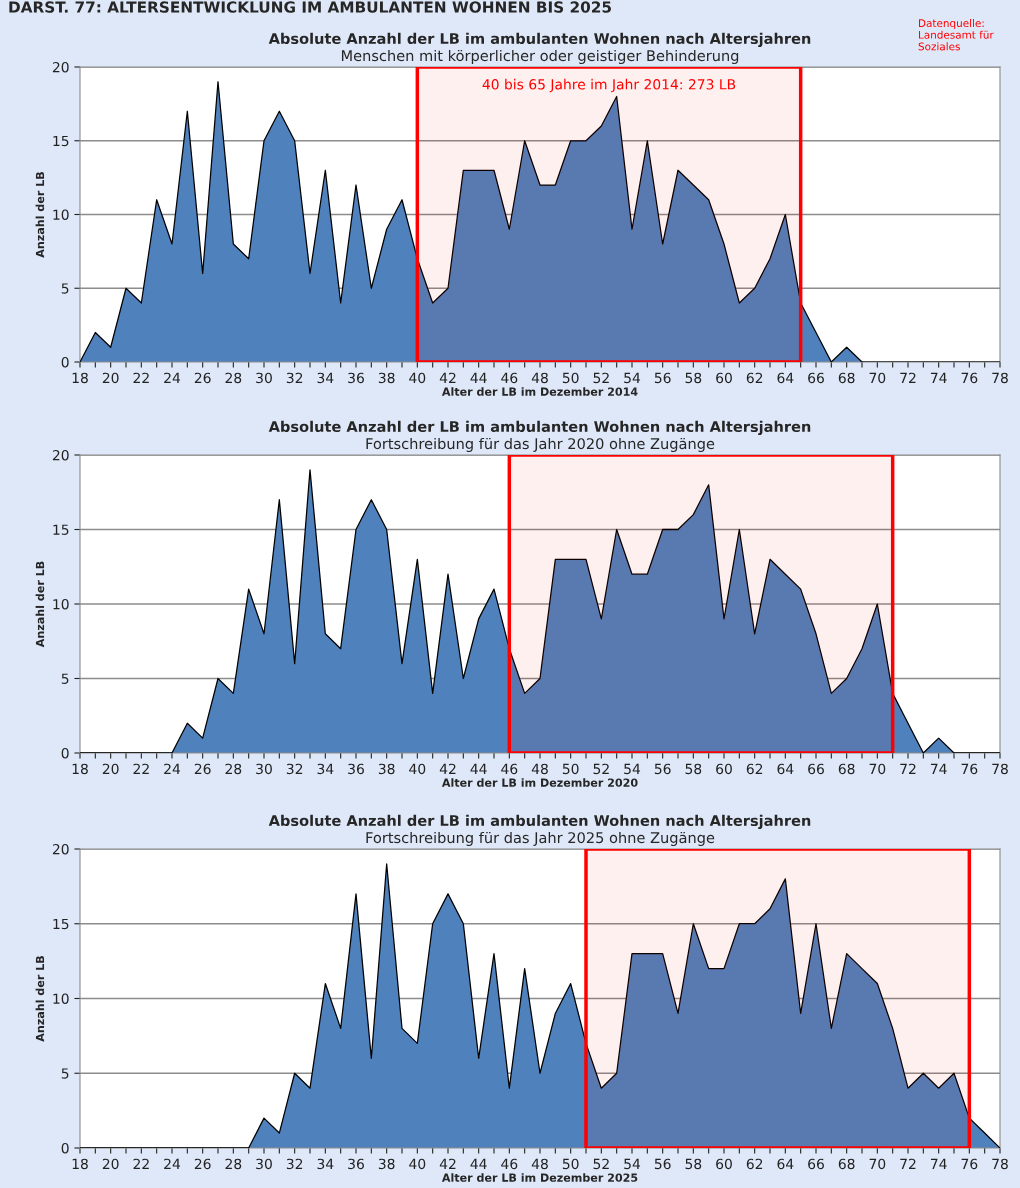  I want to click on x-tick-label: 74, so click(938, 768).